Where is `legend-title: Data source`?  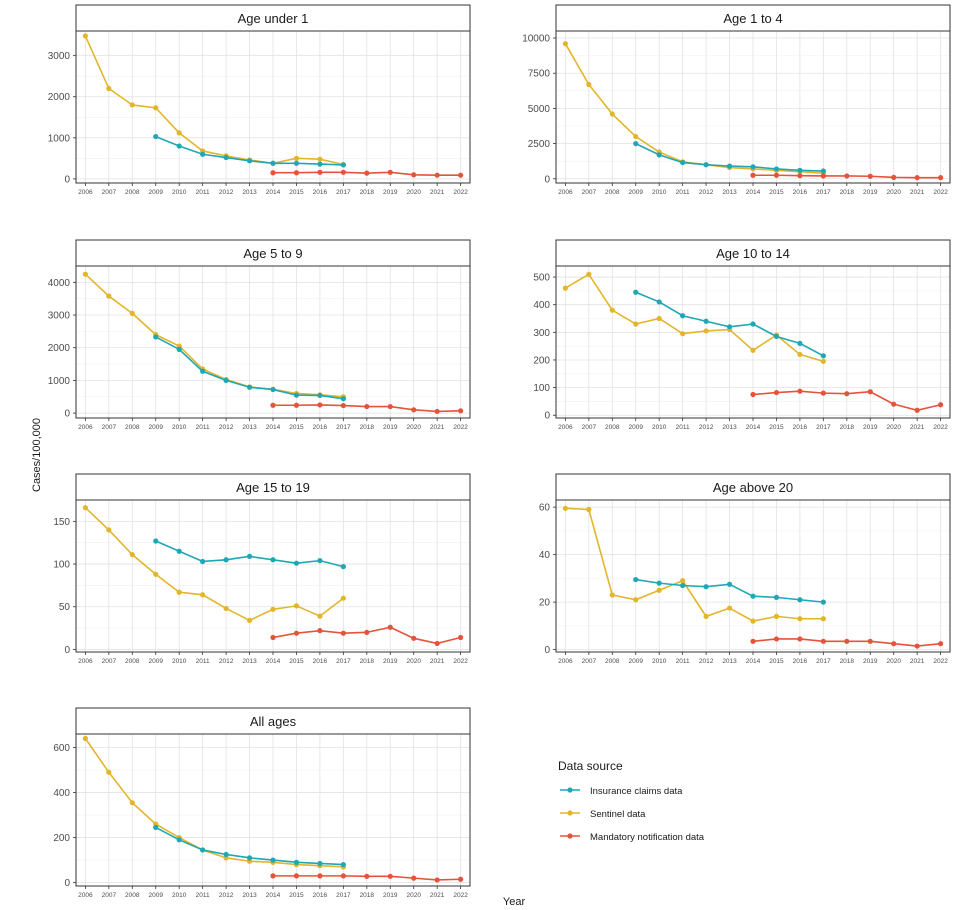
legend-title: Data source is located at coordinates (590, 766).